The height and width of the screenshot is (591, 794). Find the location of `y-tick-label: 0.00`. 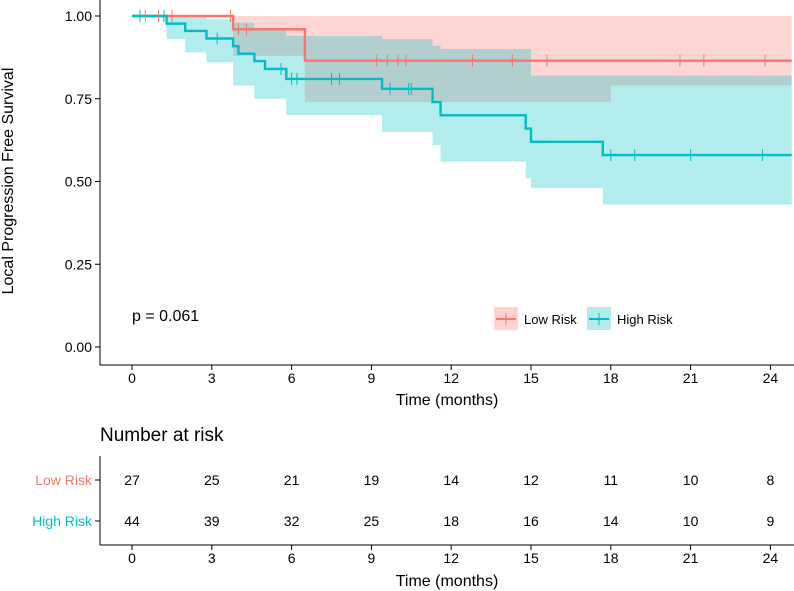

y-tick-label: 0.00 is located at coordinates (78, 347).